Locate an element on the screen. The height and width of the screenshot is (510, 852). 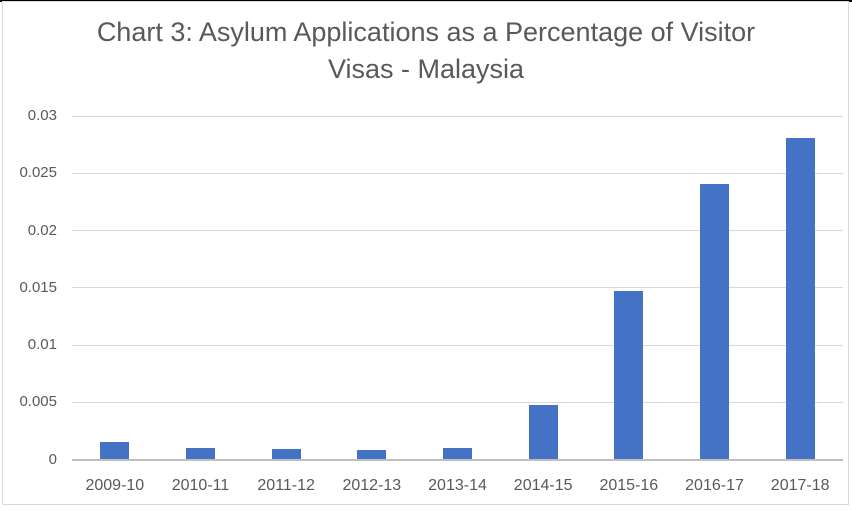
y-axis-tick-label: 0 is located at coordinates (52, 459).